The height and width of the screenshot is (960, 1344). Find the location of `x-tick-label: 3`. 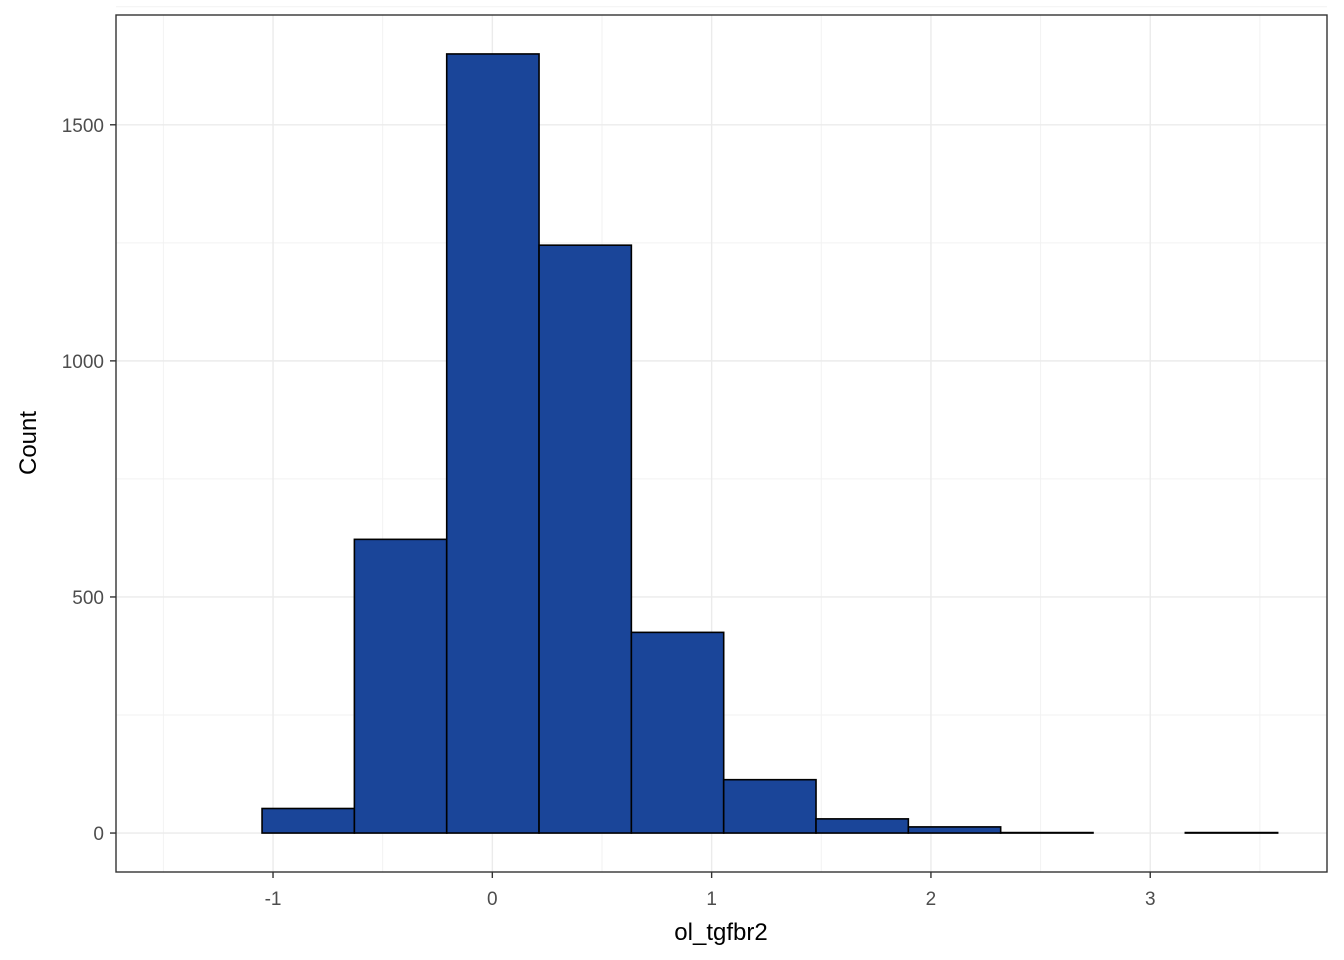

x-tick-label: 3 is located at coordinates (1150, 899).